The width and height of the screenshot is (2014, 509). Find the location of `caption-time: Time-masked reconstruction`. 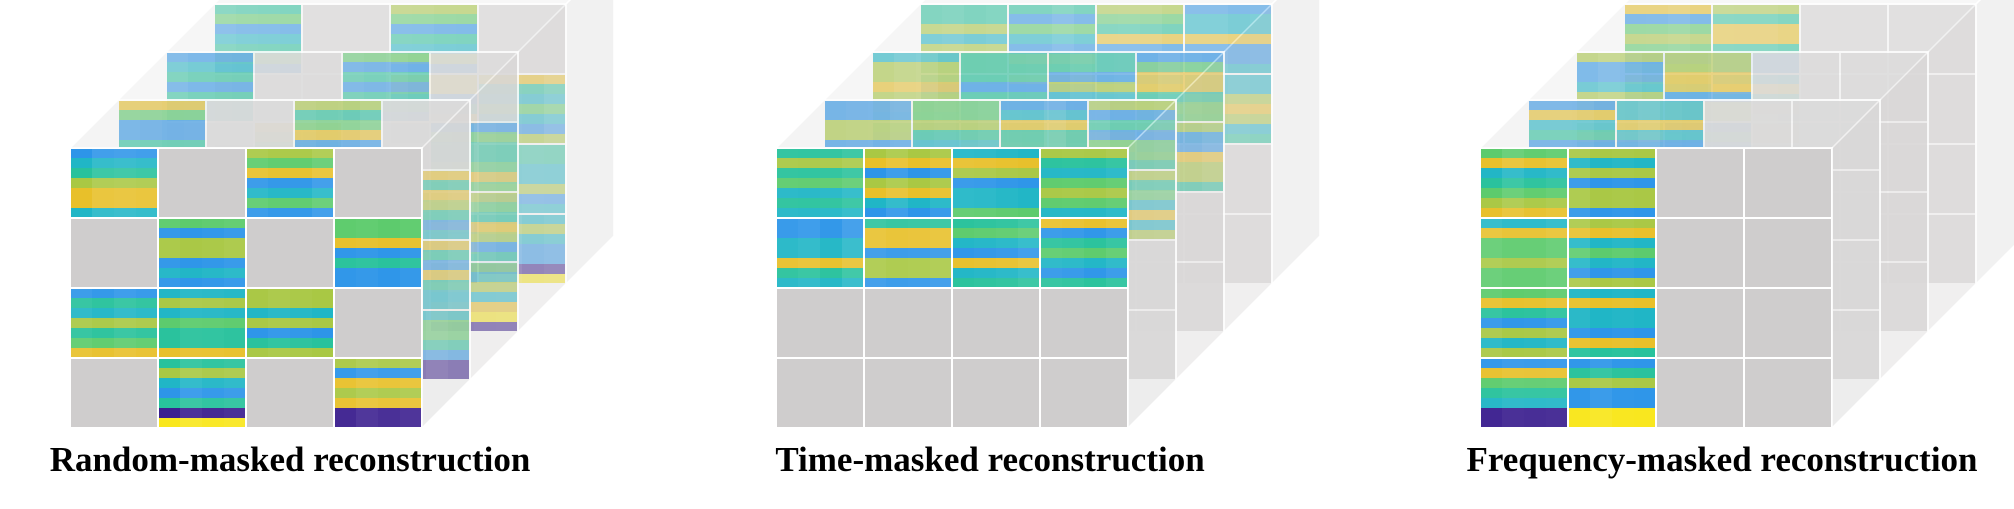

caption-time: Time-masked reconstruction is located at coordinates (990, 459).